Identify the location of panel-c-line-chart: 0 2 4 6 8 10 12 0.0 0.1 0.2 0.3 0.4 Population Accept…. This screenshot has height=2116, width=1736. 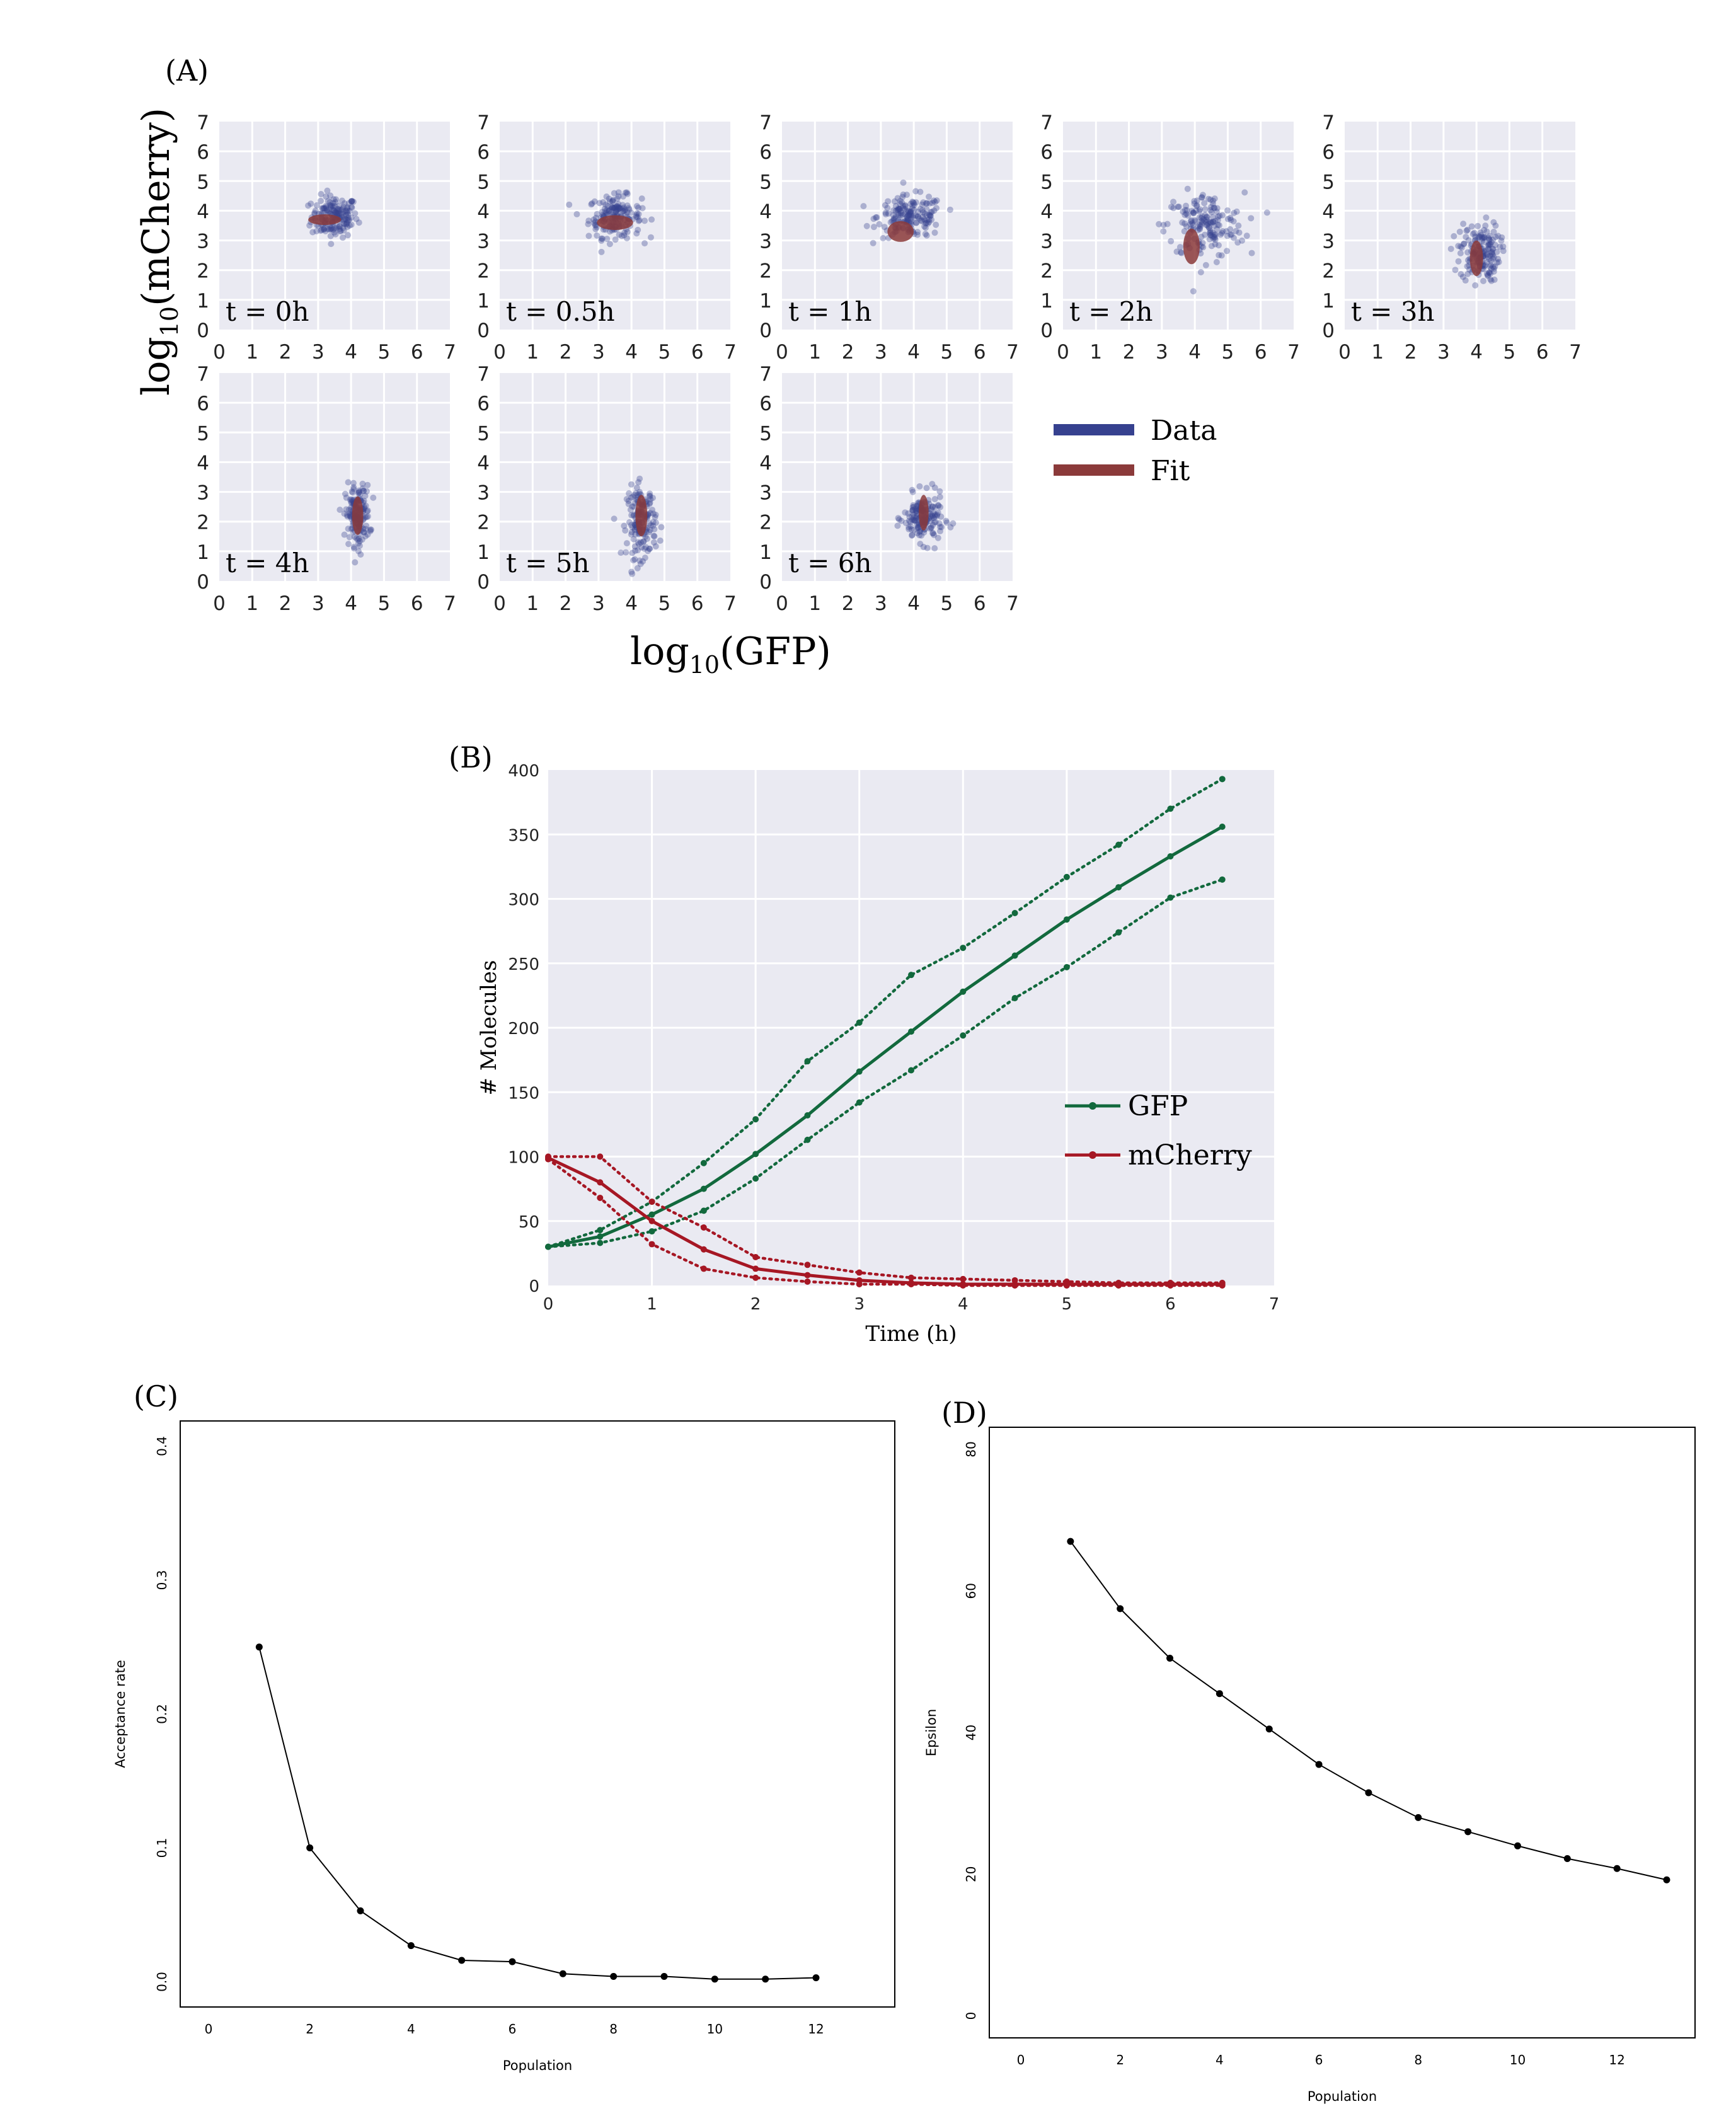
(504, 1746).